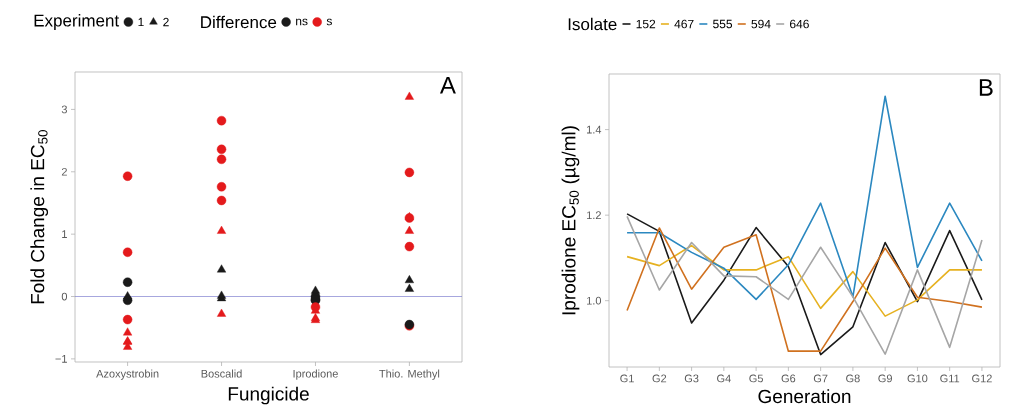 The image size is (1011, 418). What do you see at coordinates (447, 85) in the screenshot?
I see `annotation: A` at bounding box center [447, 85].